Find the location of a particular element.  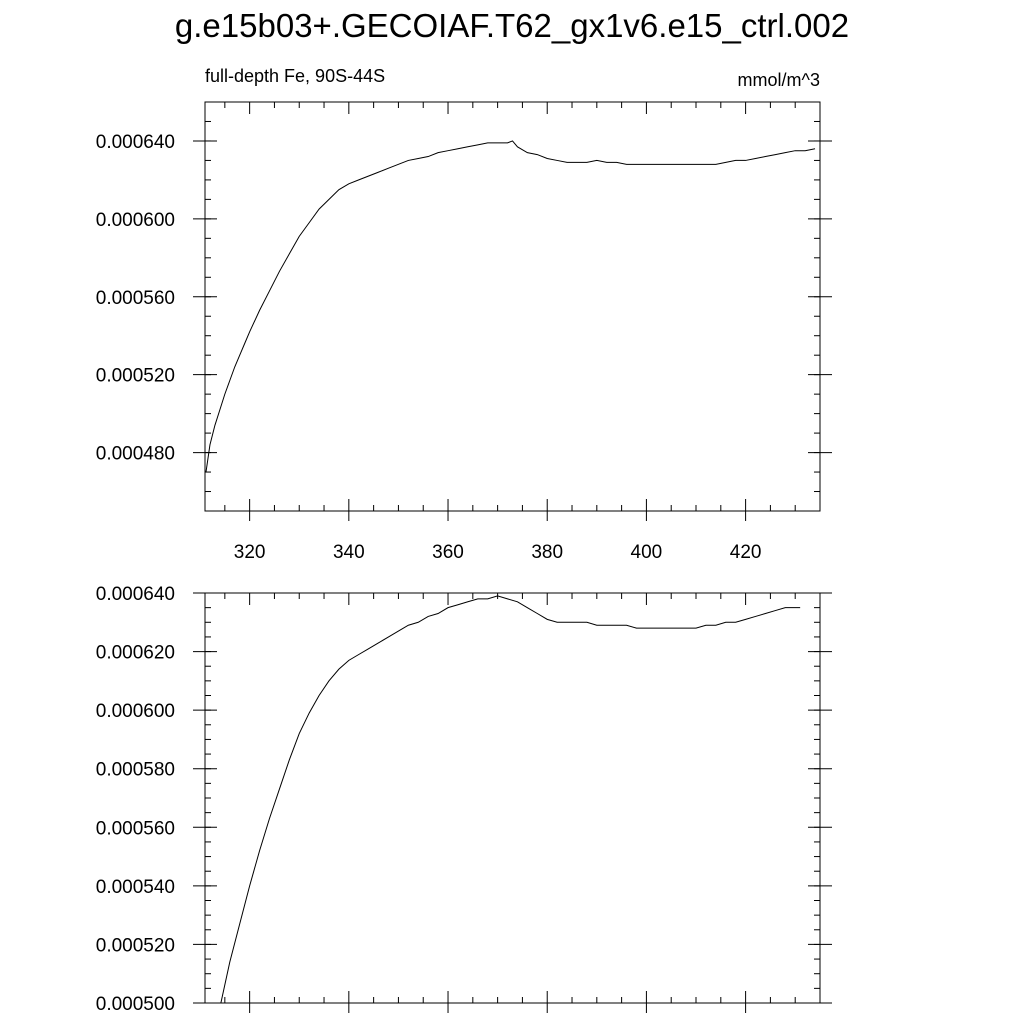

x-tick-label: 320 is located at coordinates (250, 552).